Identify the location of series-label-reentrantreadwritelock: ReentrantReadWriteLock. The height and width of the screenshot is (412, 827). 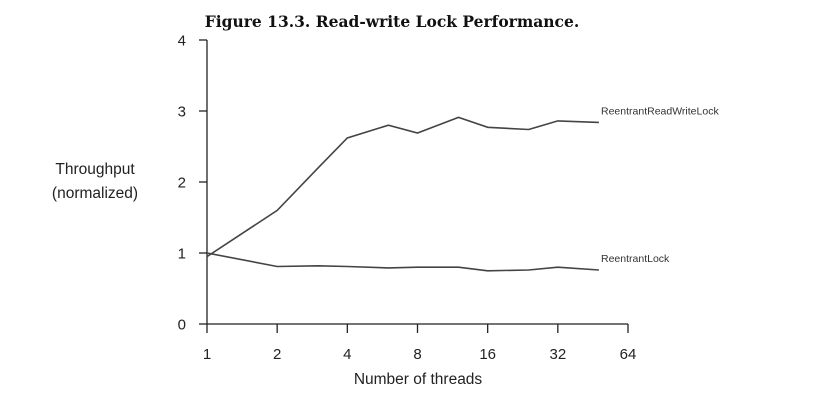
(660, 111).